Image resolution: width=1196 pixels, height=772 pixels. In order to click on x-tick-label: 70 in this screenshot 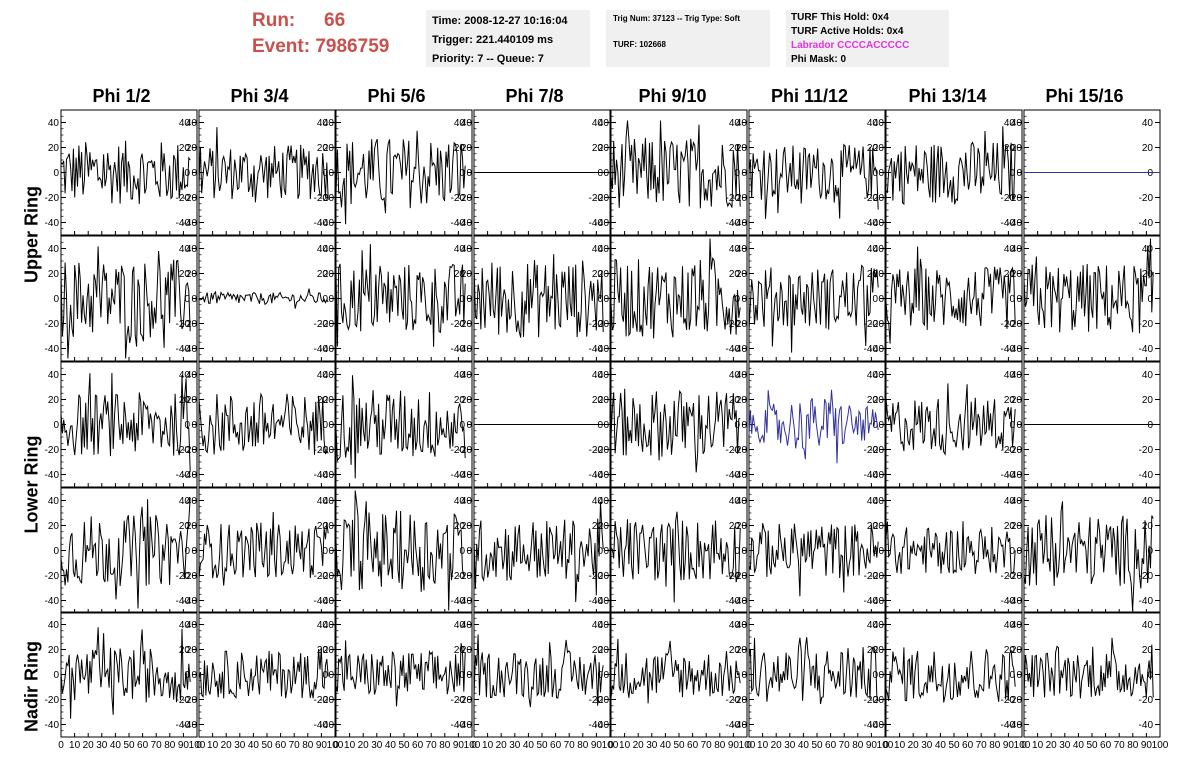, I will do `click(157, 745)`.